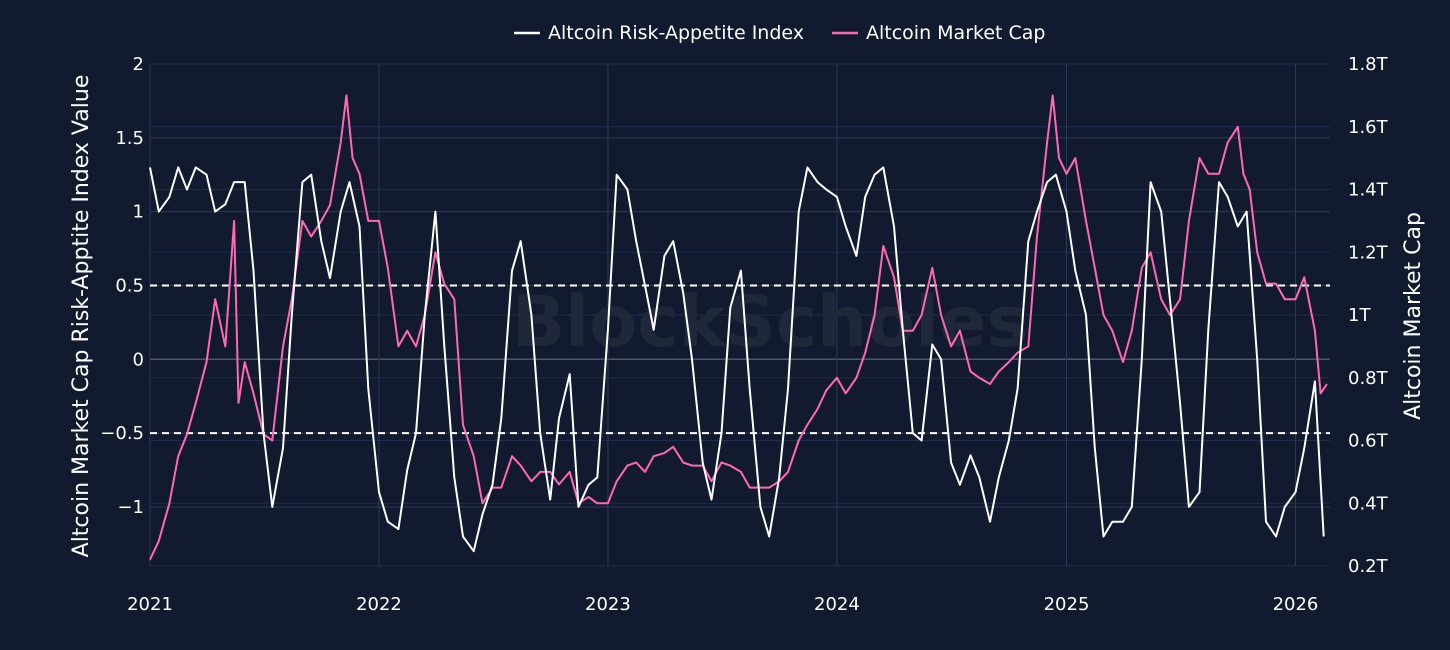 Image resolution: width=1450 pixels, height=650 pixels. I want to click on y-axis-right-title: Altcoin Market Cap, so click(1413, 316).